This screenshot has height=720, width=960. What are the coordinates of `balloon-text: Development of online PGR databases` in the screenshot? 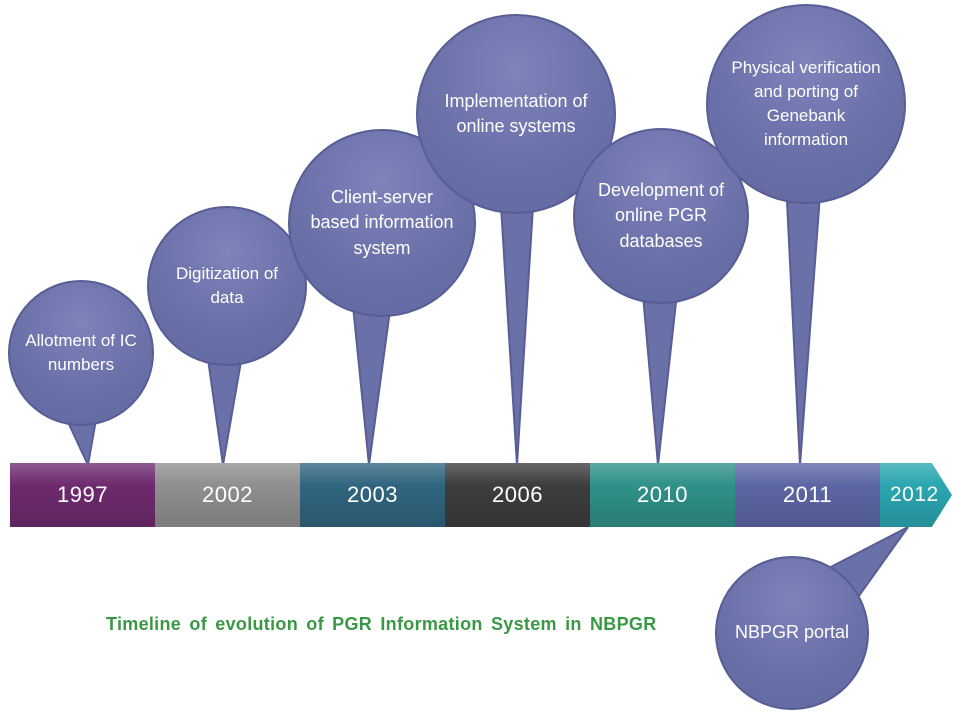 It's located at (661, 215).